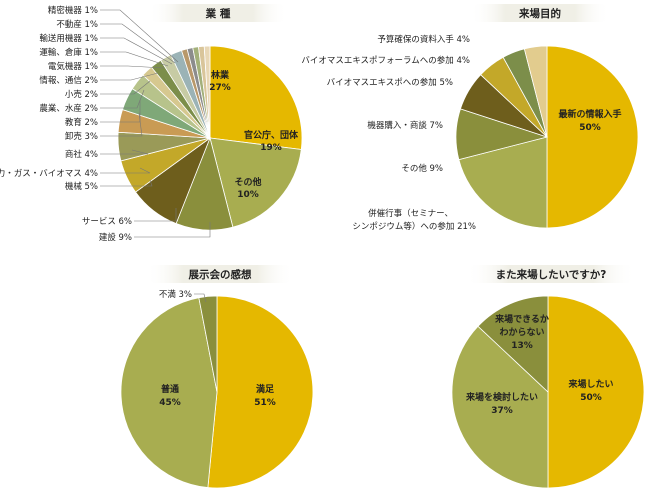  What do you see at coordinates (521, 332) in the screenshot?
I see `pie3-inside-label-2: わからない` at bounding box center [521, 332].